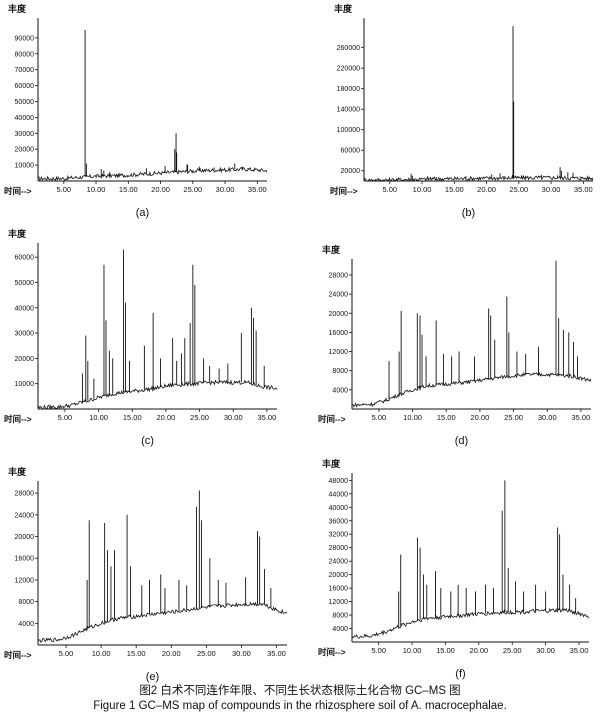  What do you see at coordinates (468, 213) in the screenshot?
I see `panel-label: (b)` at bounding box center [468, 213].